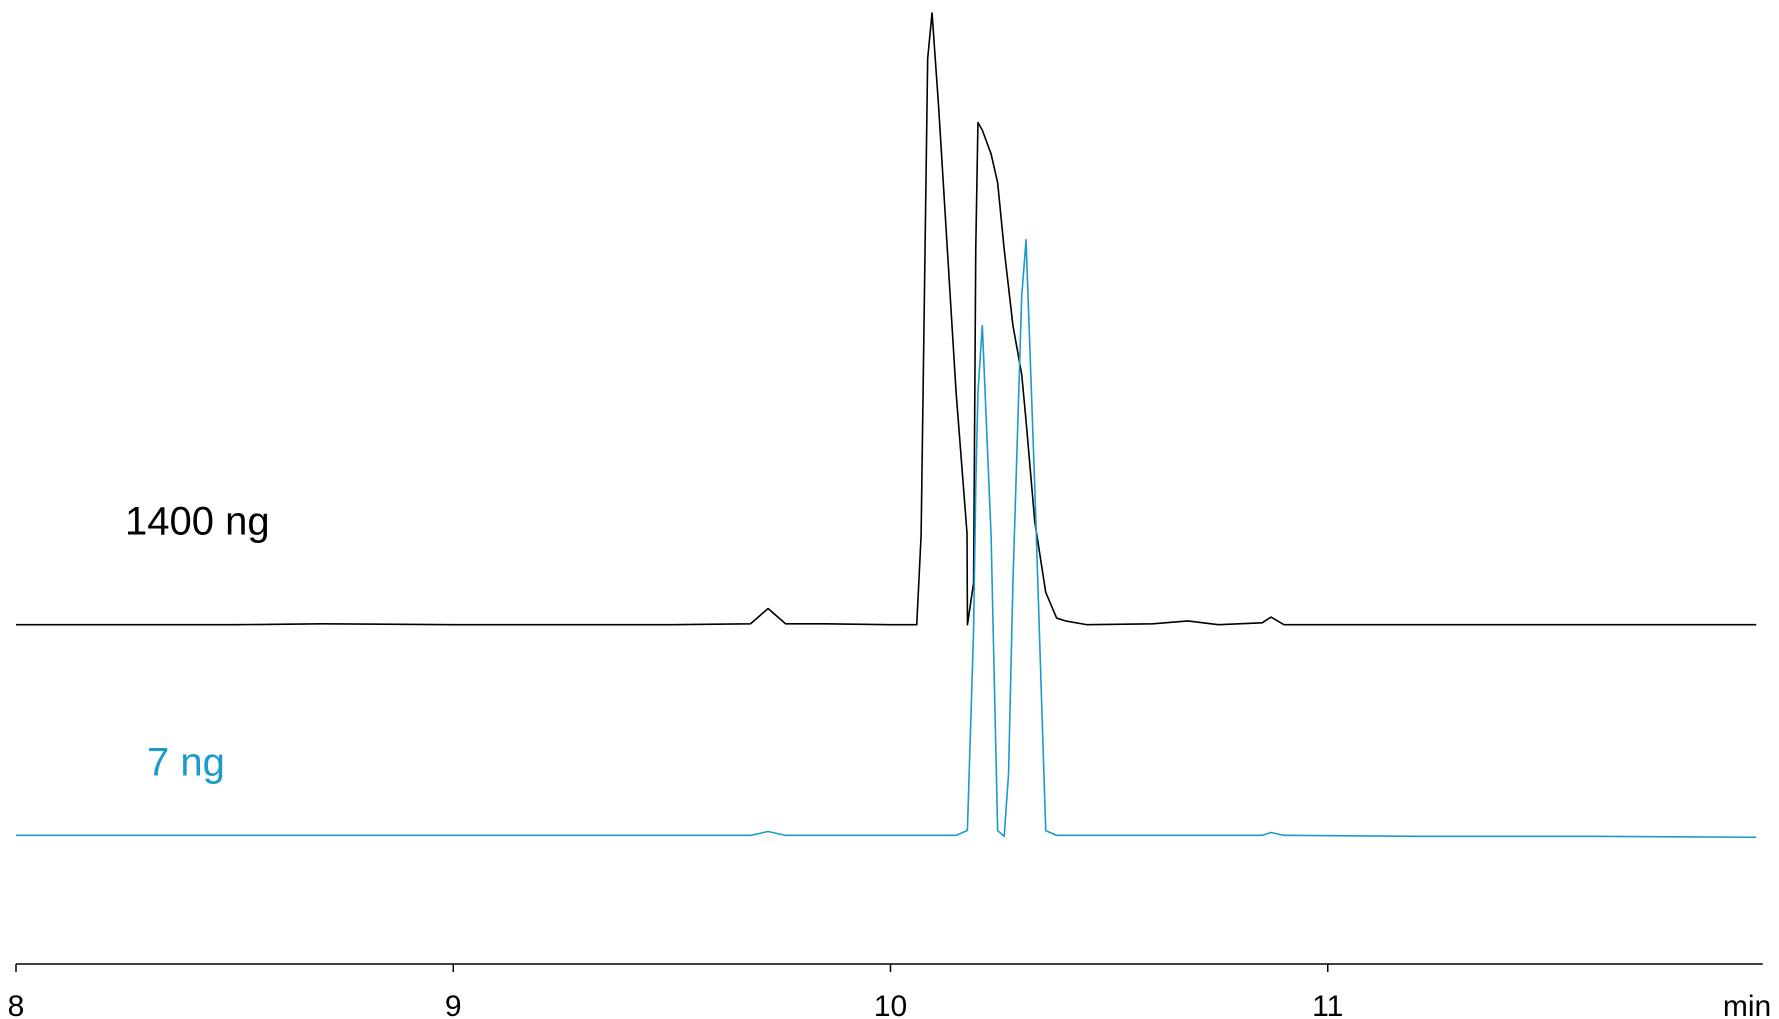 This screenshot has height=1019, width=1779. What do you see at coordinates (890, 1004) in the screenshot?
I see `x-tick-label: 10` at bounding box center [890, 1004].